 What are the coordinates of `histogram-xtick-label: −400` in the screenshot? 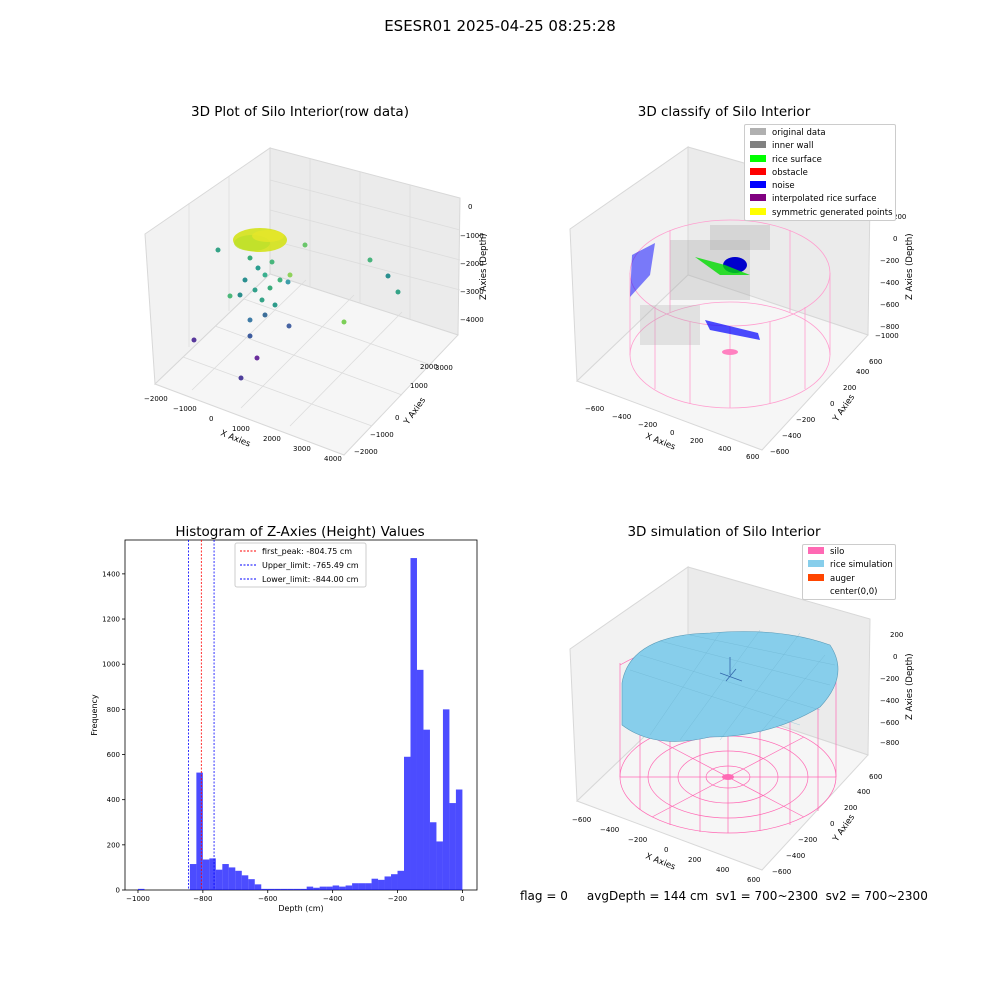 It's located at (332, 899).